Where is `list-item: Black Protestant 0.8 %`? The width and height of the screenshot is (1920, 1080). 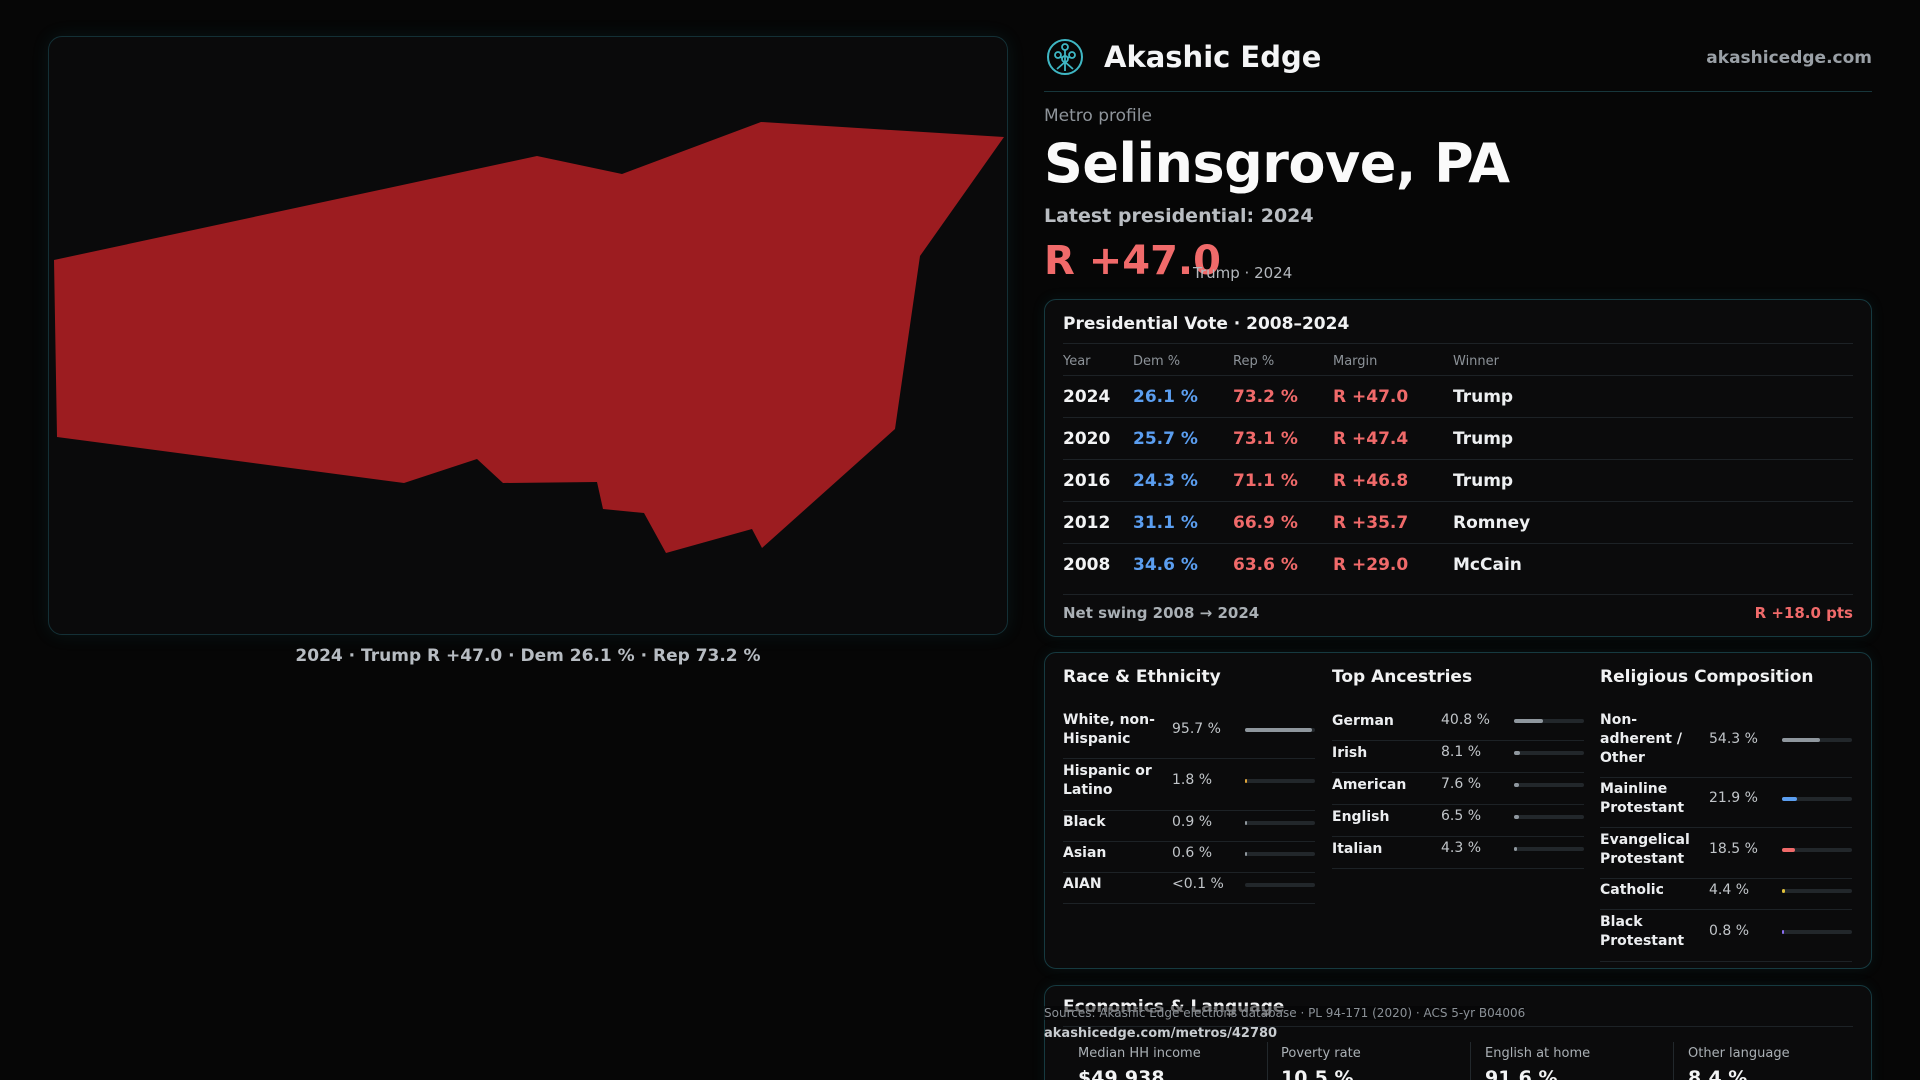 list-item: Black Protestant 0.8 % is located at coordinates (1726, 936).